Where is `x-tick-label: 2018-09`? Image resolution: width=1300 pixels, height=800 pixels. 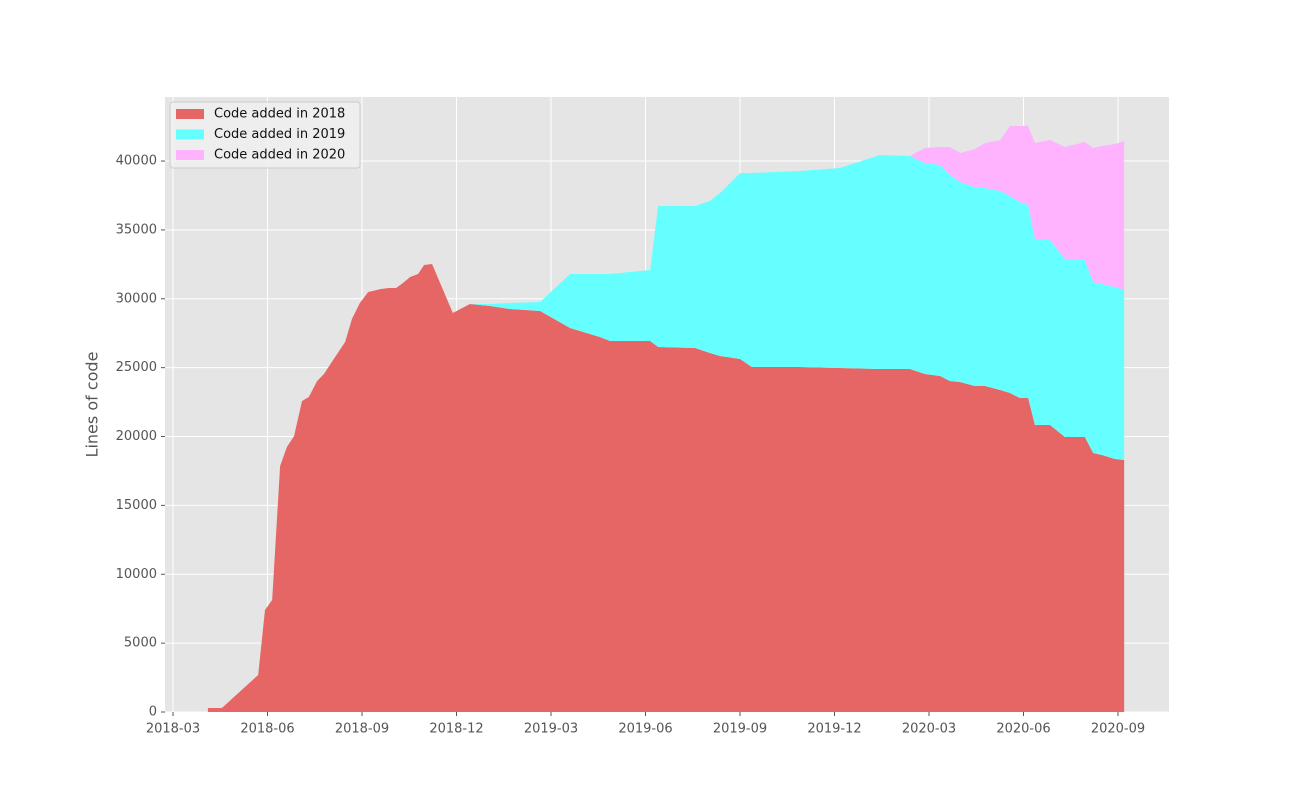 x-tick-label: 2018-09 is located at coordinates (362, 729).